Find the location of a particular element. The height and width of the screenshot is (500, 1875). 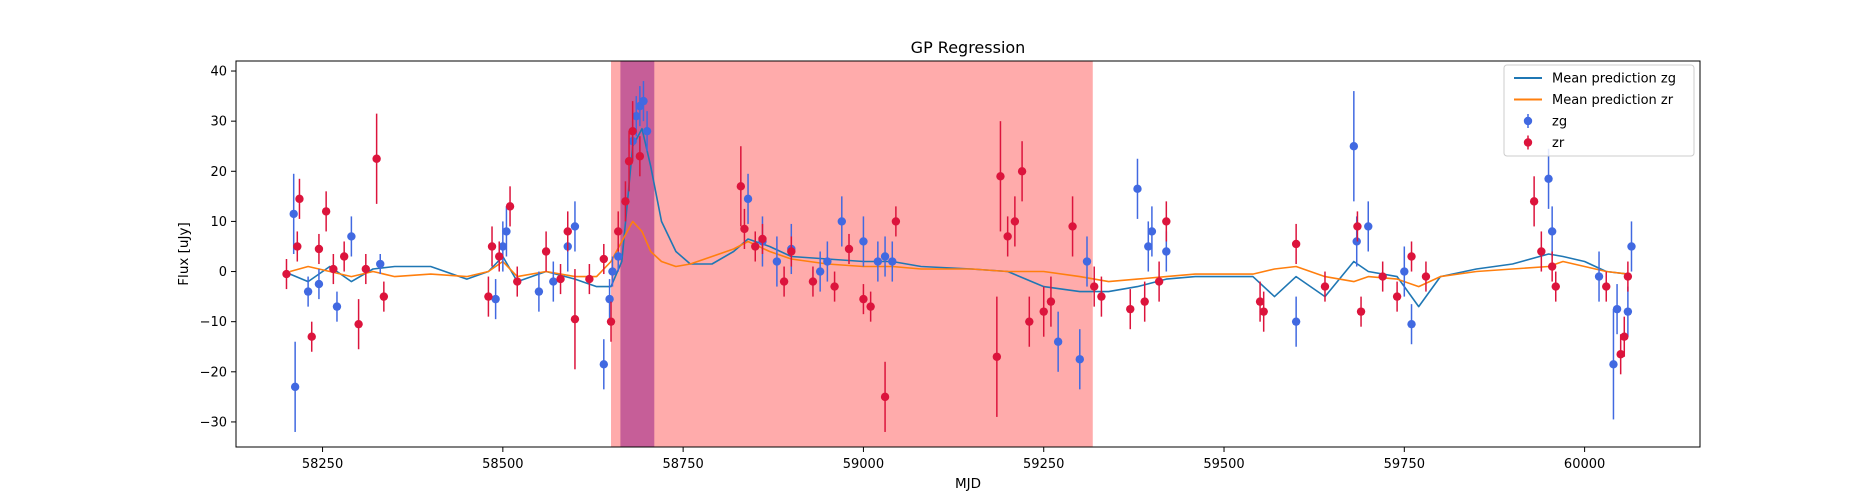

legend-label: Mean prediction zg is located at coordinates (1614, 79).